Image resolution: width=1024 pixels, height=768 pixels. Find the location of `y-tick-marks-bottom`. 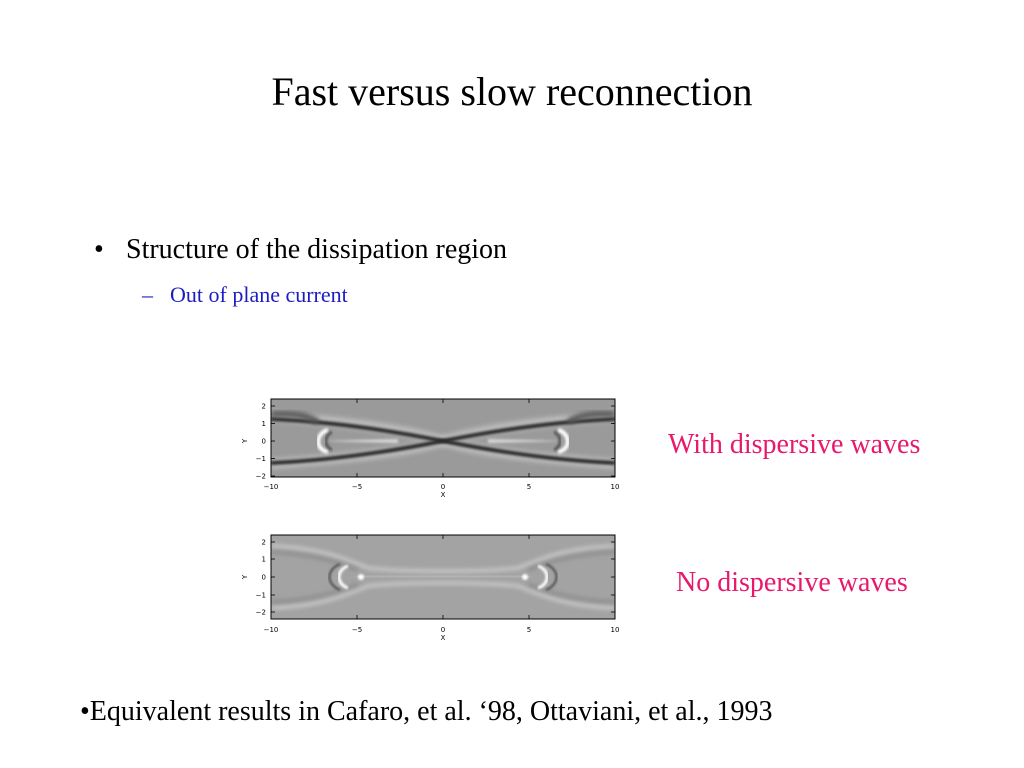

y-tick-marks-bottom is located at coordinates (443, 577).